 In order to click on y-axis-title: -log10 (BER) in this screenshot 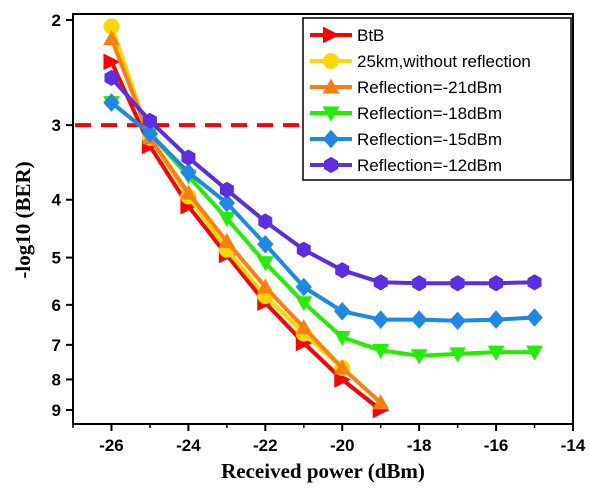, I will do `click(23, 219)`.